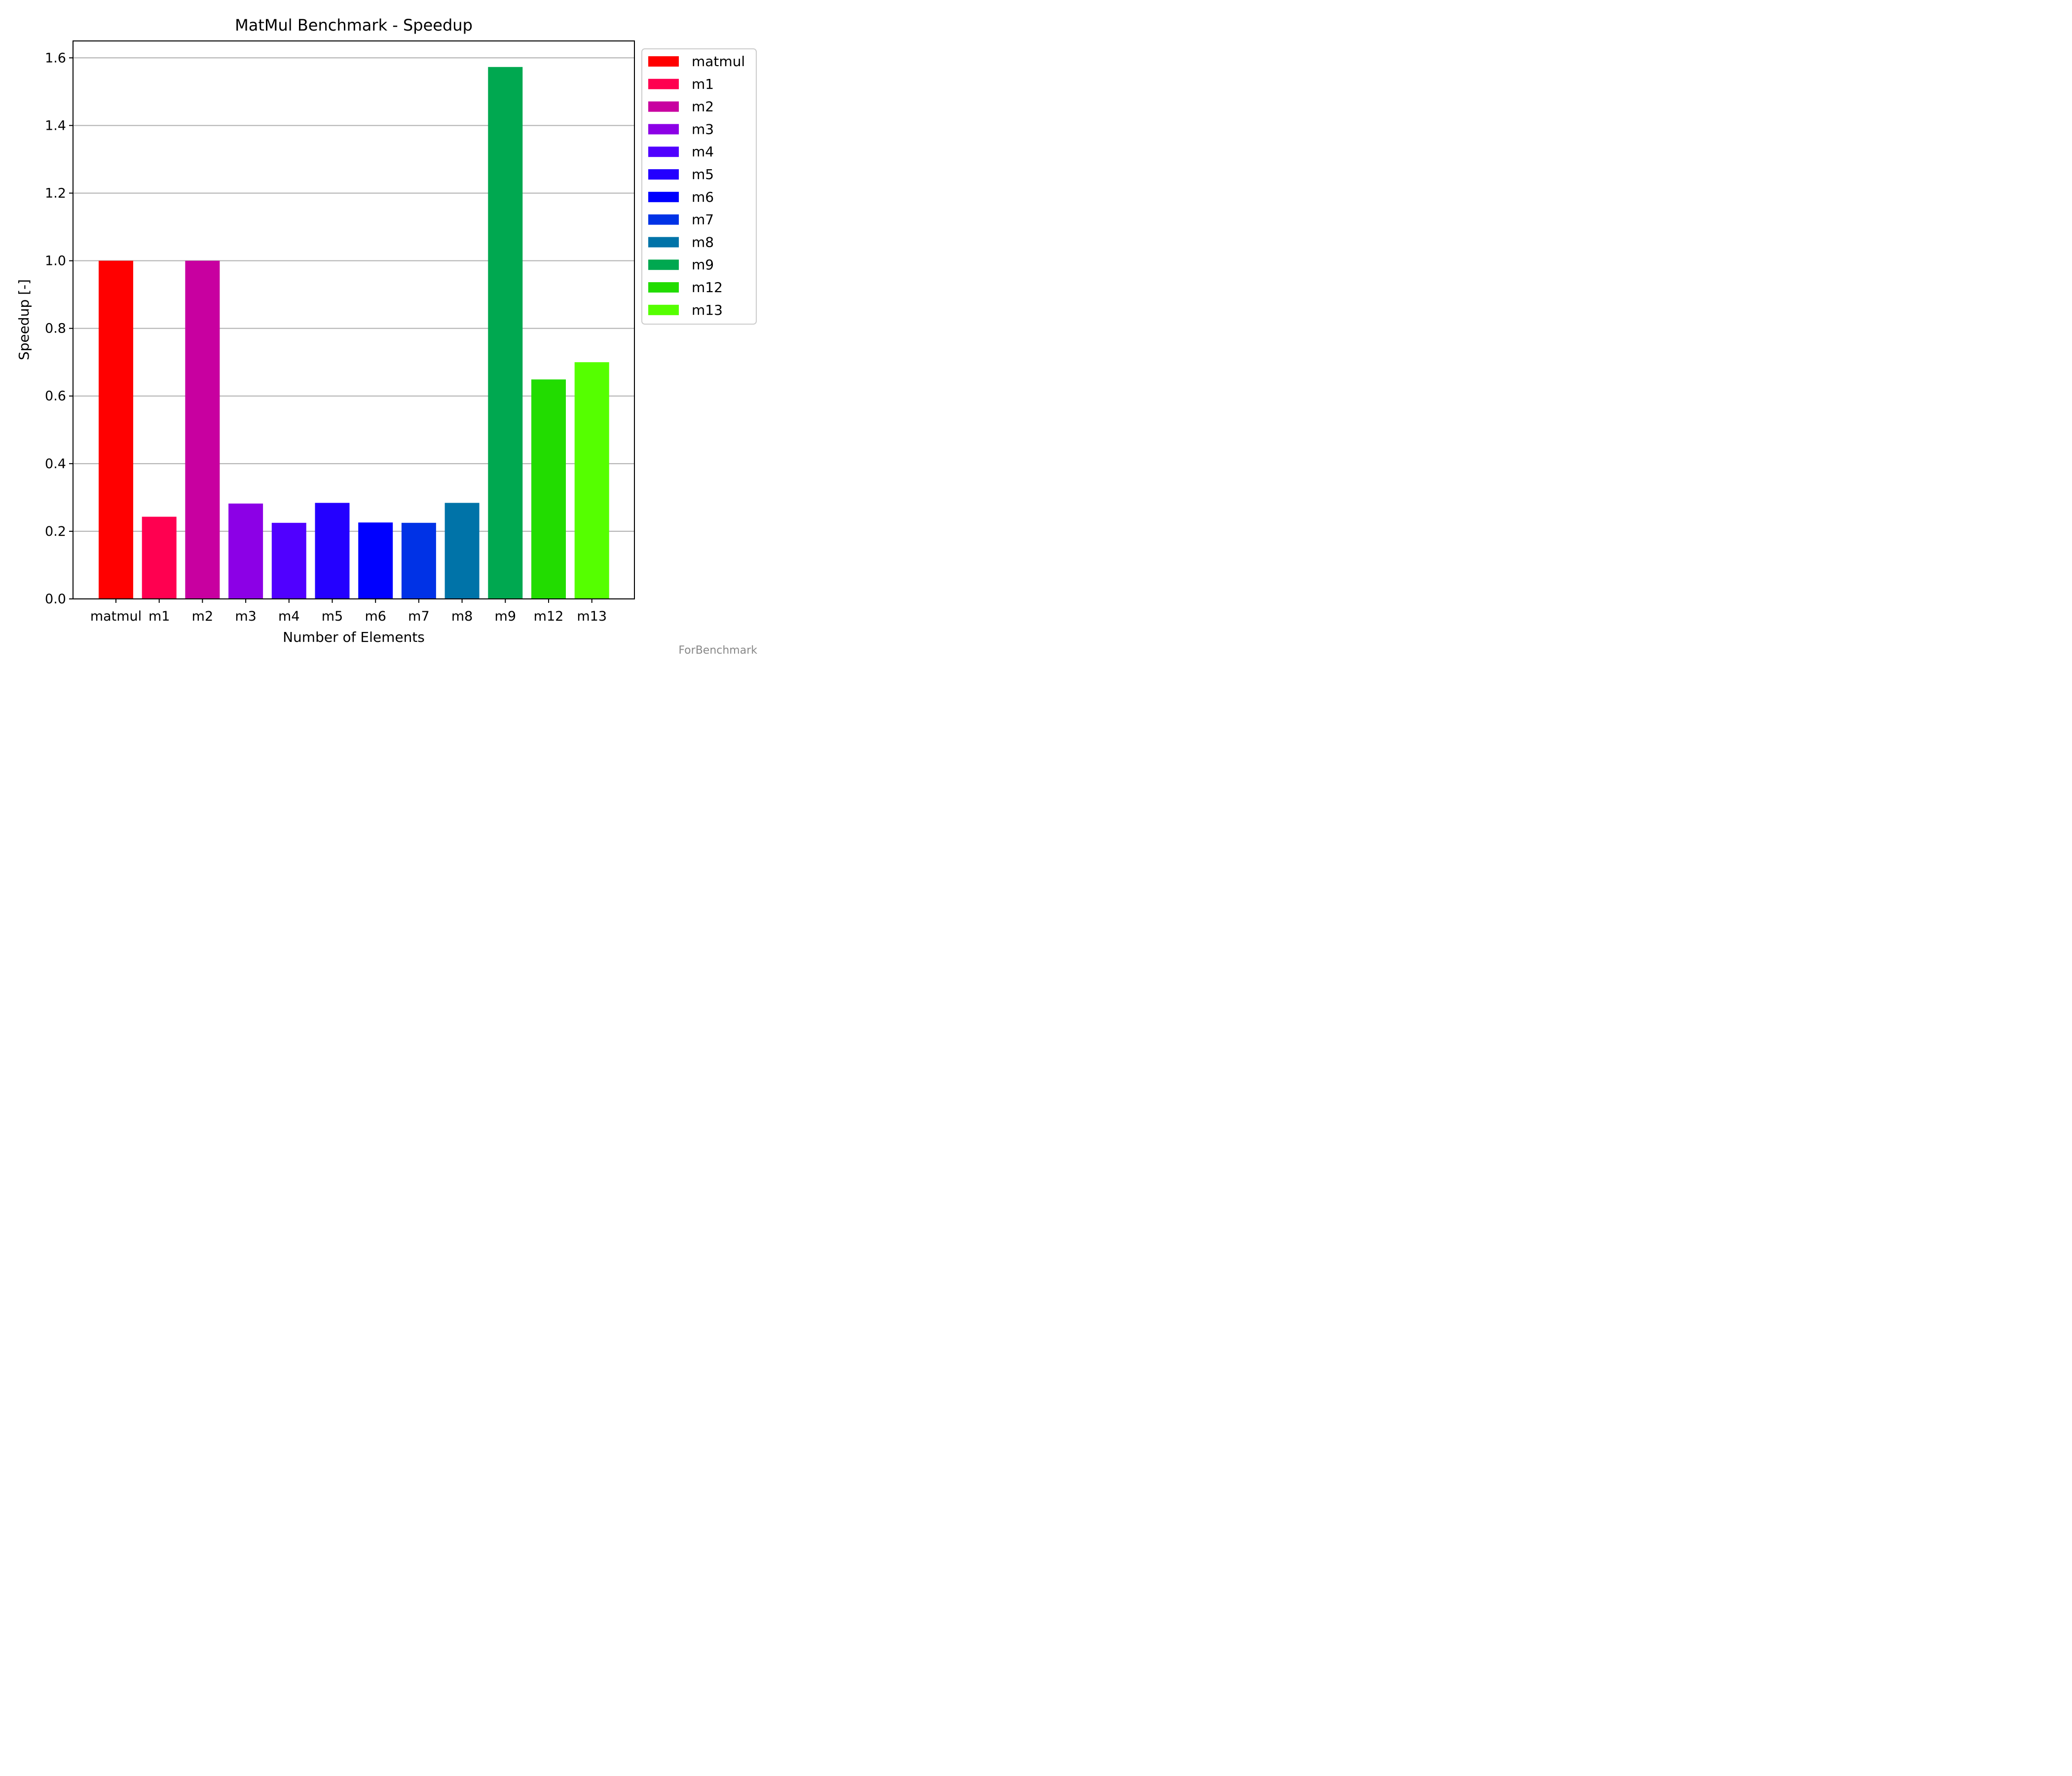 This screenshot has height=1776, width=2072. Describe the element at coordinates (56, 58) in the screenshot. I see `y-tick-label: 1.6` at that location.